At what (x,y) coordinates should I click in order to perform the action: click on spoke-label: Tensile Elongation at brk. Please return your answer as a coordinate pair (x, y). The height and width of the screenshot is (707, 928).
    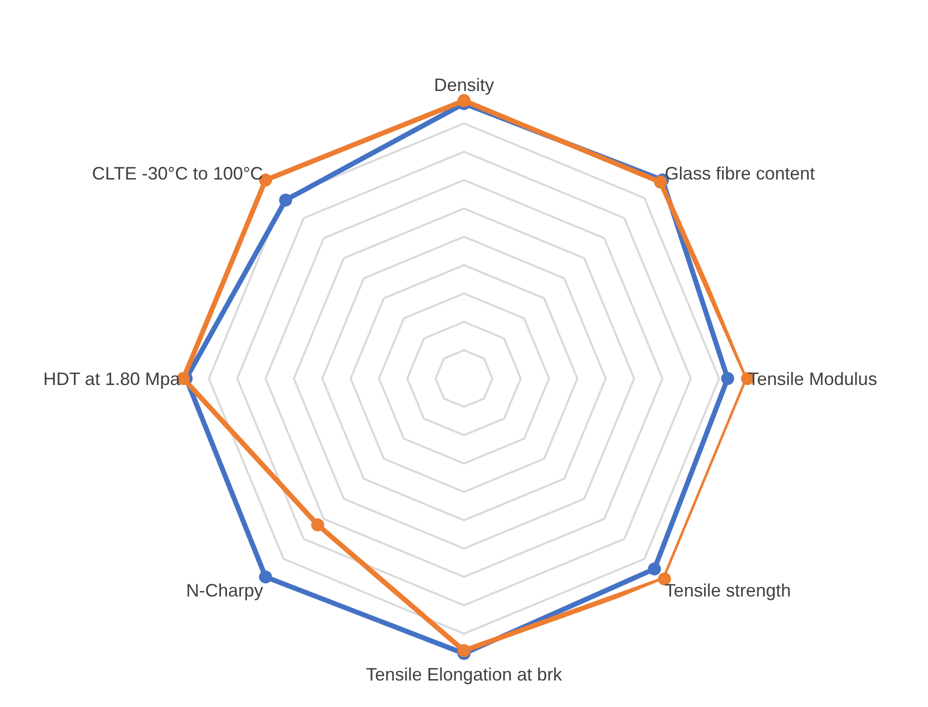
    Looking at the image, I should click on (465, 674).